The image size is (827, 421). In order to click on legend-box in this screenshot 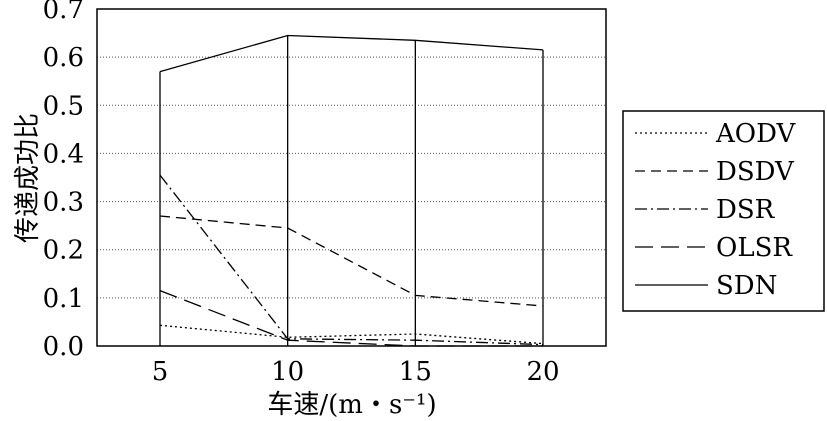, I will do `click(723, 211)`.